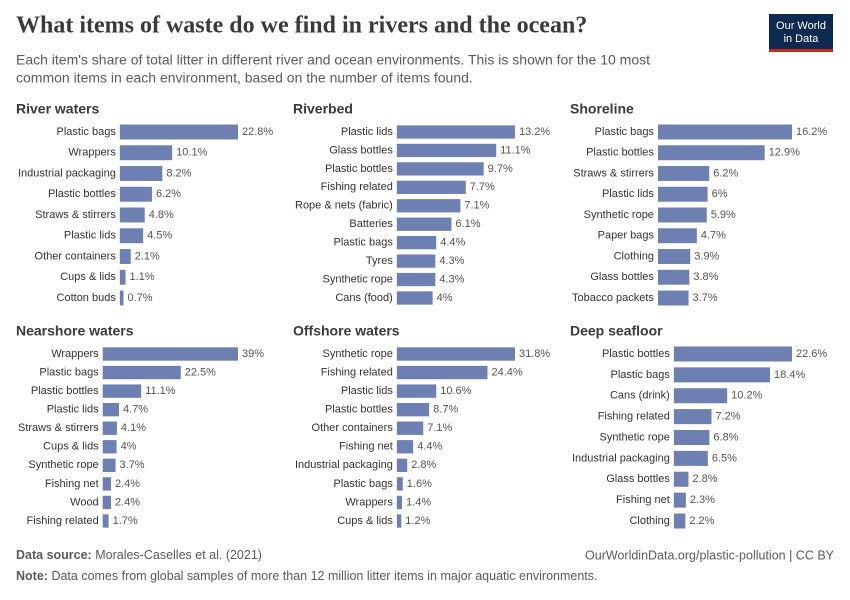 The height and width of the screenshot is (600, 850). What do you see at coordinates (467, 224) in the screenshot?
I see `value-label: 6.1%` at bounding box center [467, 224].